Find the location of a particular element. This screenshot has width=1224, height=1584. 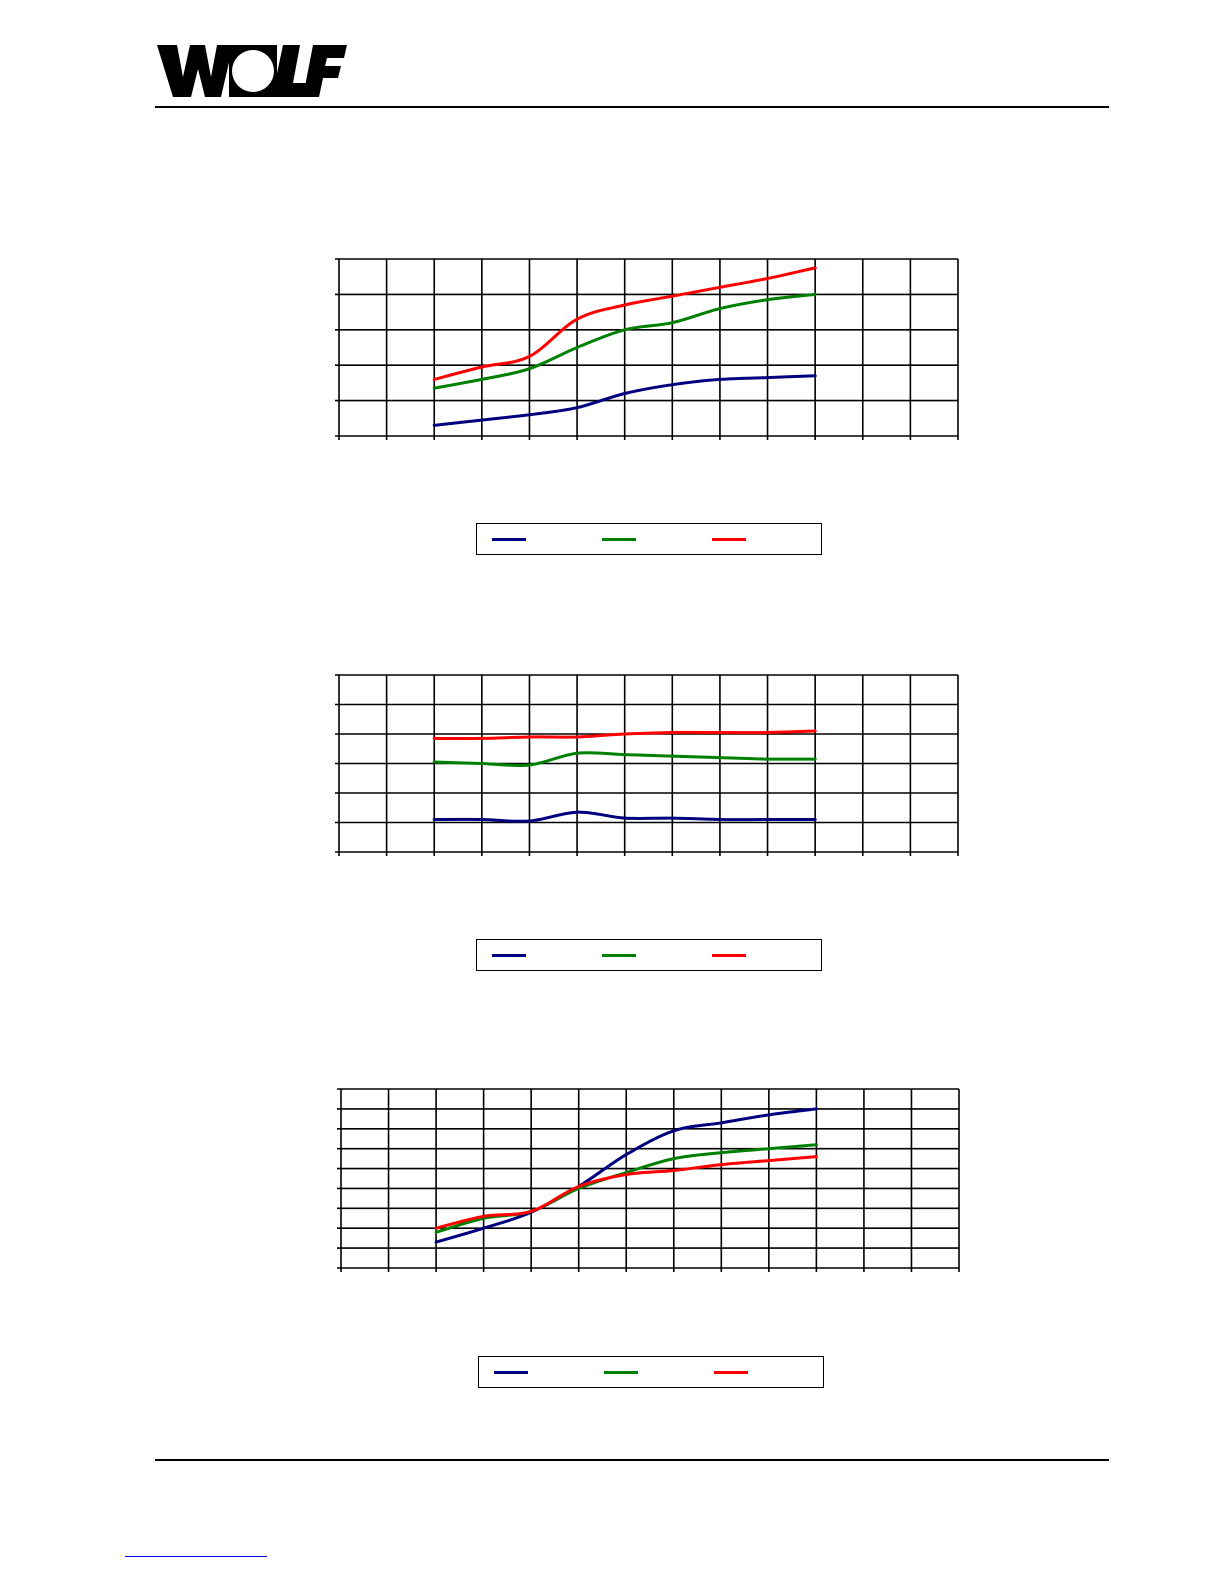

chart-3-series-2-line is located at coordinates (626, 1188).